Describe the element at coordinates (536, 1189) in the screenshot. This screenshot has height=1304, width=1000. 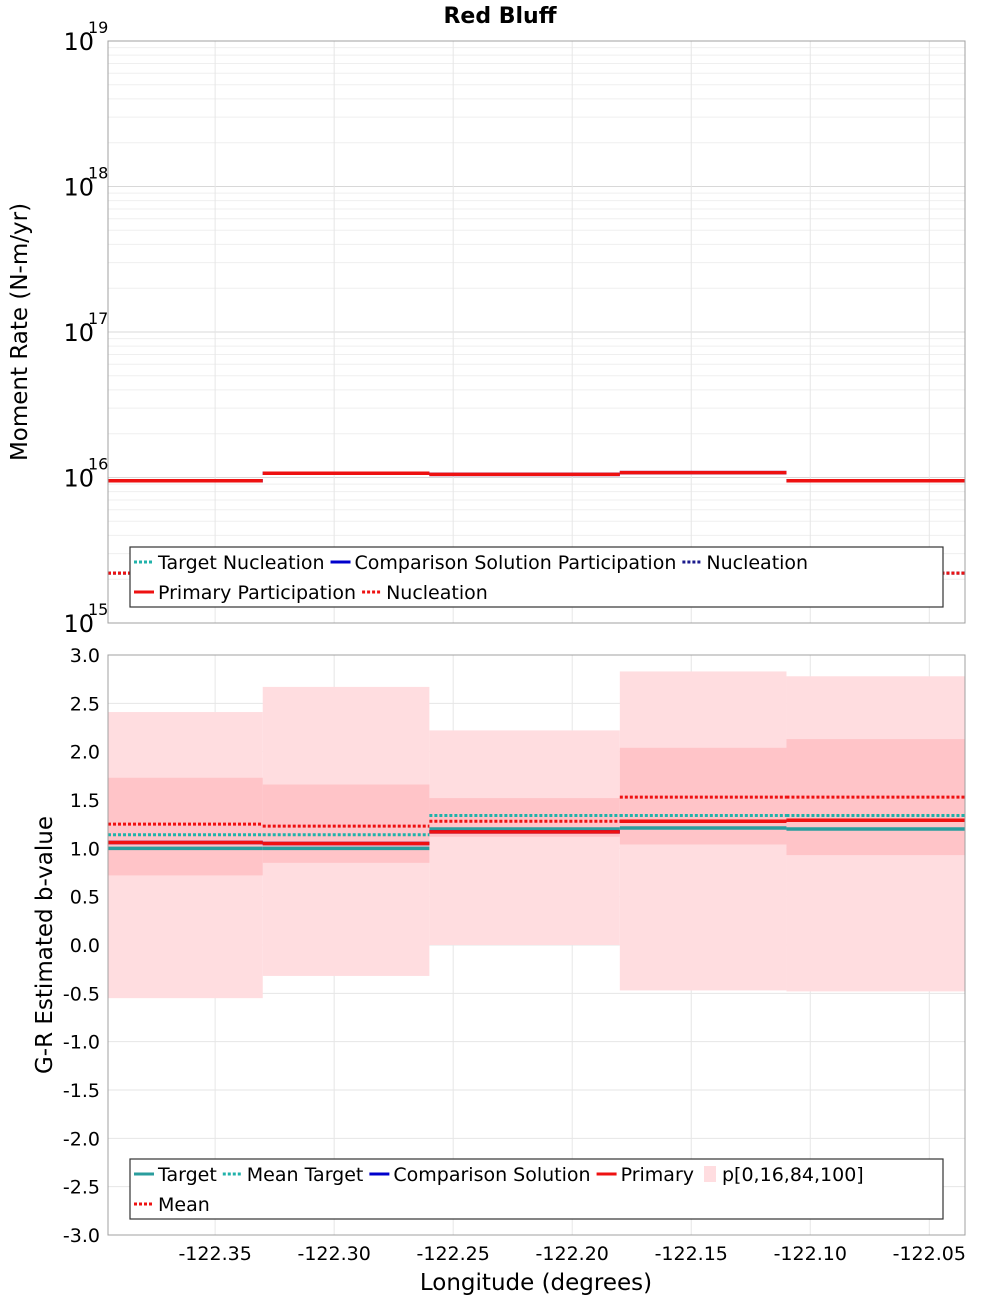
I see `legend-bottom-box` at that location.